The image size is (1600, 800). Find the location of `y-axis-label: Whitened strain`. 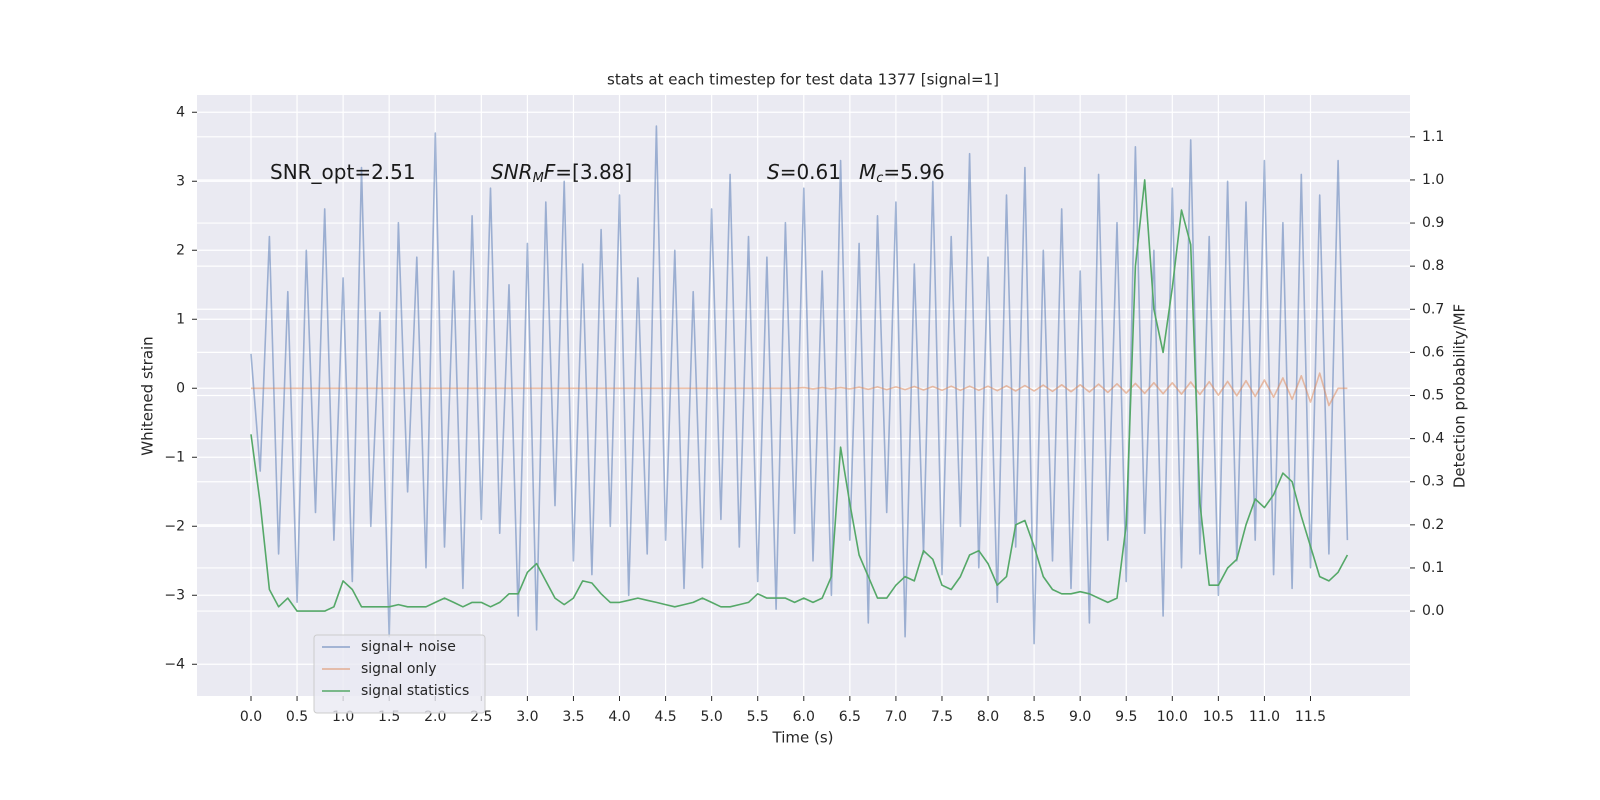

y-axis-label: Whitened strain is located at coordinates (148, 395).